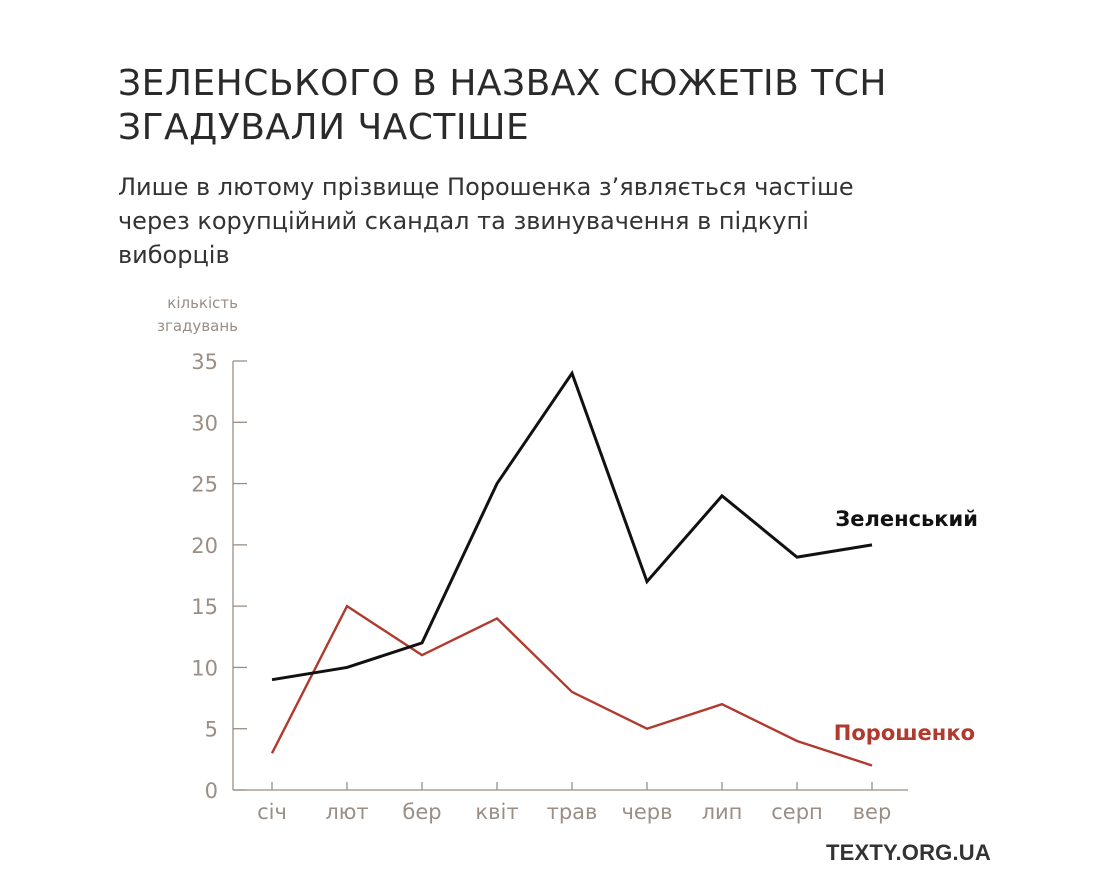 Image resolution: width=1118 pixels, height=894 pixels. What do you see at coordinates (346, 812) in the screenshot?
I see `x-tick-label: лют` at bounding box center [346, 812].